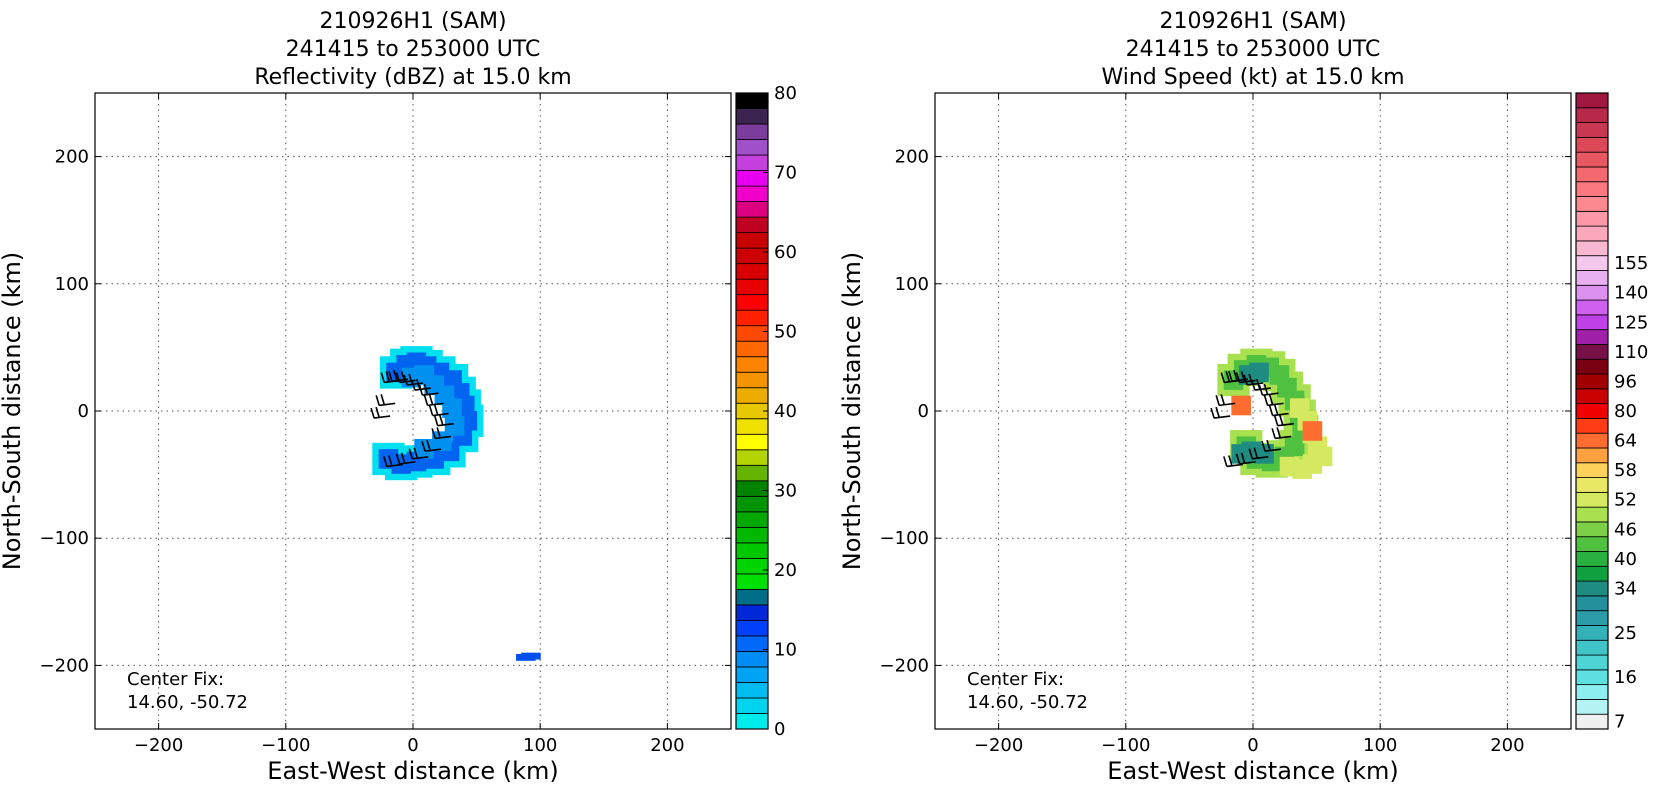 The image size is (1655, 787). Describe the element at coordinates (1625, 588) in the screenshot. I see `colorbar-tick-label: 34` at that location.